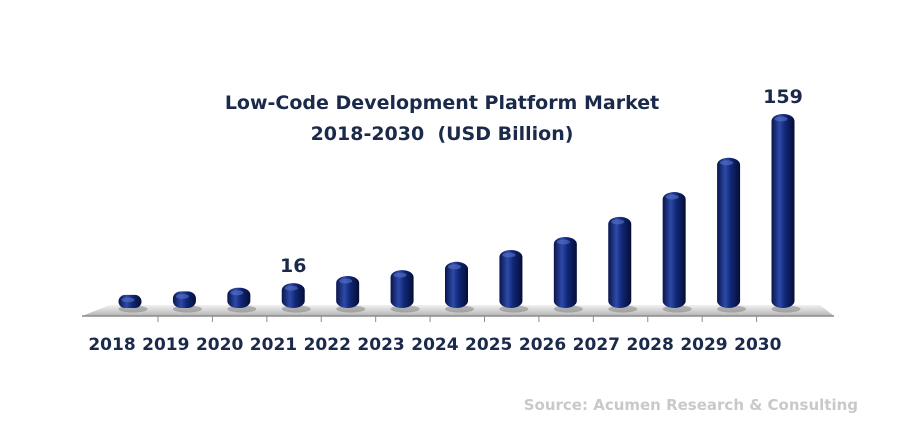 This screenshot has height=445, width=908. Describe the element at coordinates (293, 266) in the screenshot. I see `data-label-2021: 16` at that location.